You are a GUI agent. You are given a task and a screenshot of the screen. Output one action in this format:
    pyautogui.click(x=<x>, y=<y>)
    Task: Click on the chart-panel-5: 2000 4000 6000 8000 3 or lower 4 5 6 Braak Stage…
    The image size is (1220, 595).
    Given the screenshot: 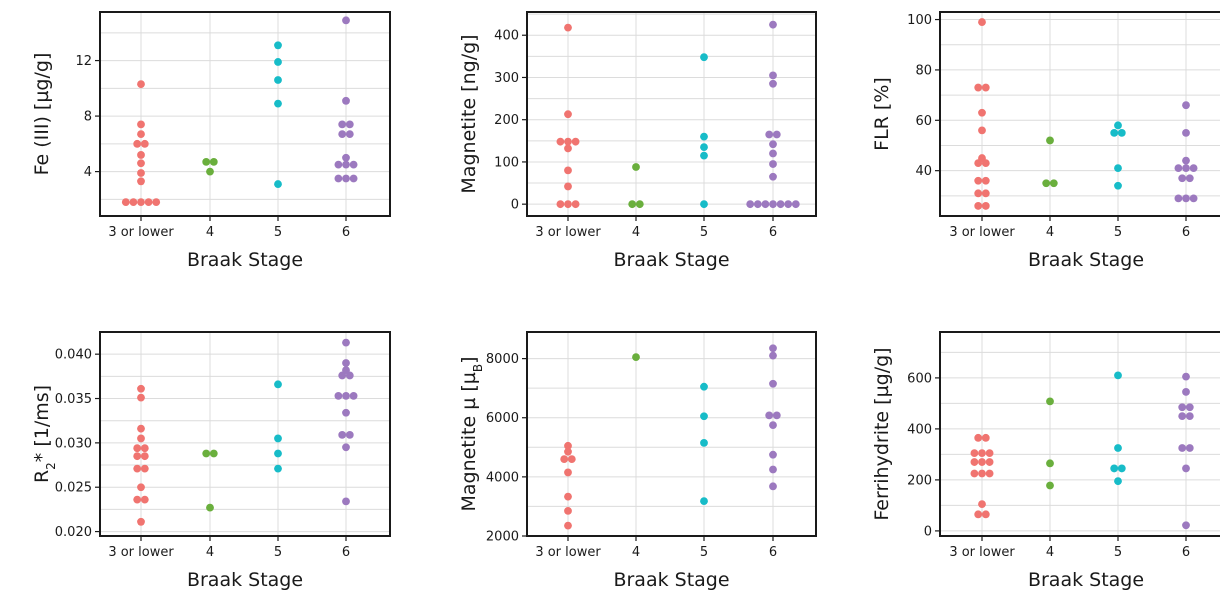 What is the action you would take?
    pyautogui.click(x=637, y=461)
    